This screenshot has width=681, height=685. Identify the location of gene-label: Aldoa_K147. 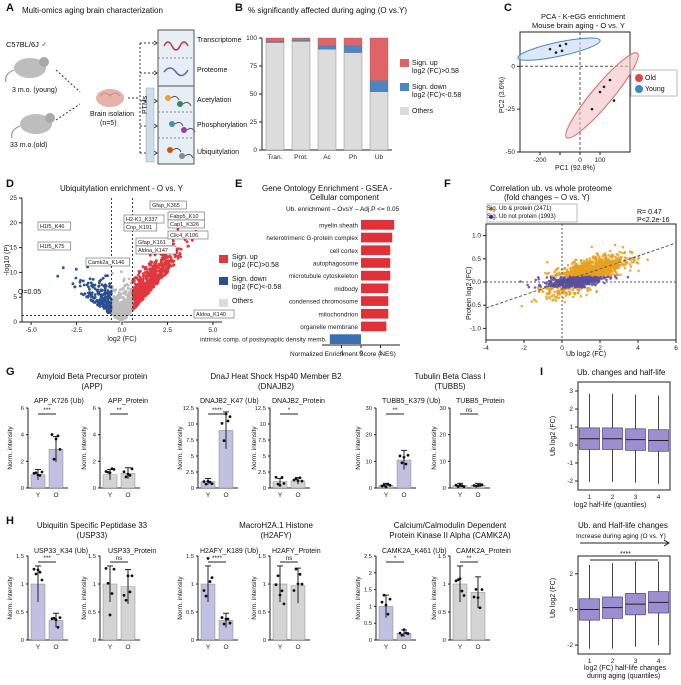
(153, 251).